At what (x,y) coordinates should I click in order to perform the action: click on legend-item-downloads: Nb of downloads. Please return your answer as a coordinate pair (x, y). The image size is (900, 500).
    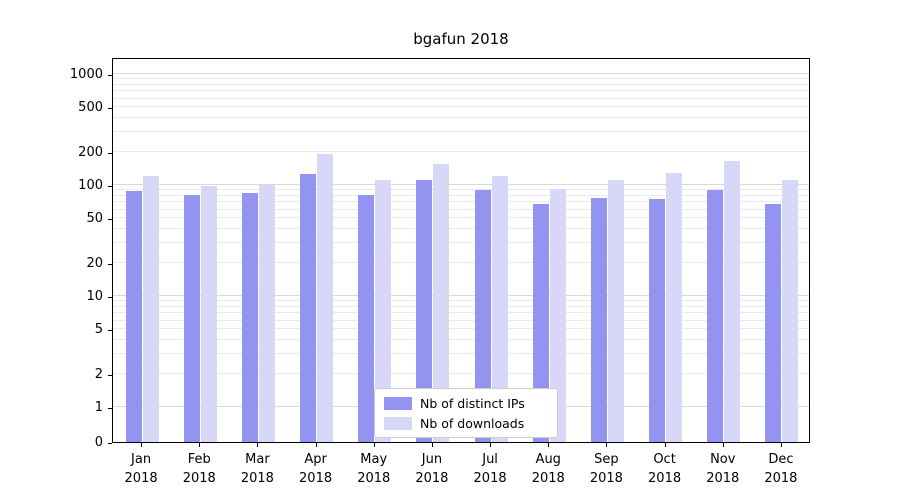
    Looking at the image, I should click on (466, 423).